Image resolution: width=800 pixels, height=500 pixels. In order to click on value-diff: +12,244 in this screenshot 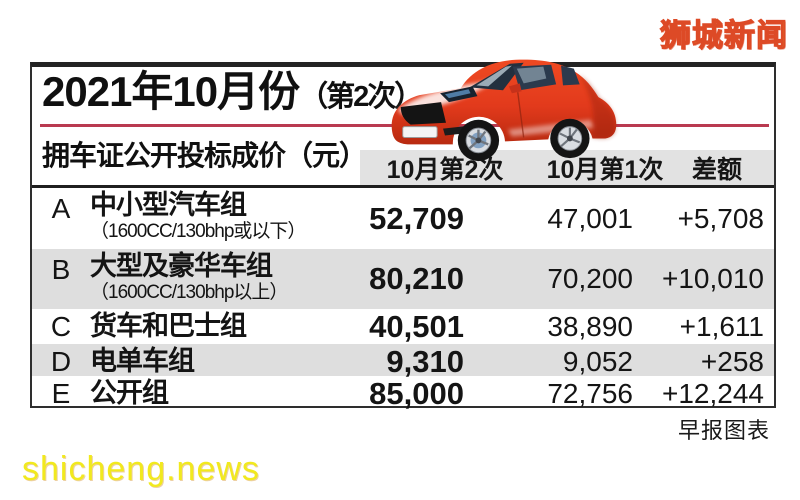, I will do `click(713, 393)`.